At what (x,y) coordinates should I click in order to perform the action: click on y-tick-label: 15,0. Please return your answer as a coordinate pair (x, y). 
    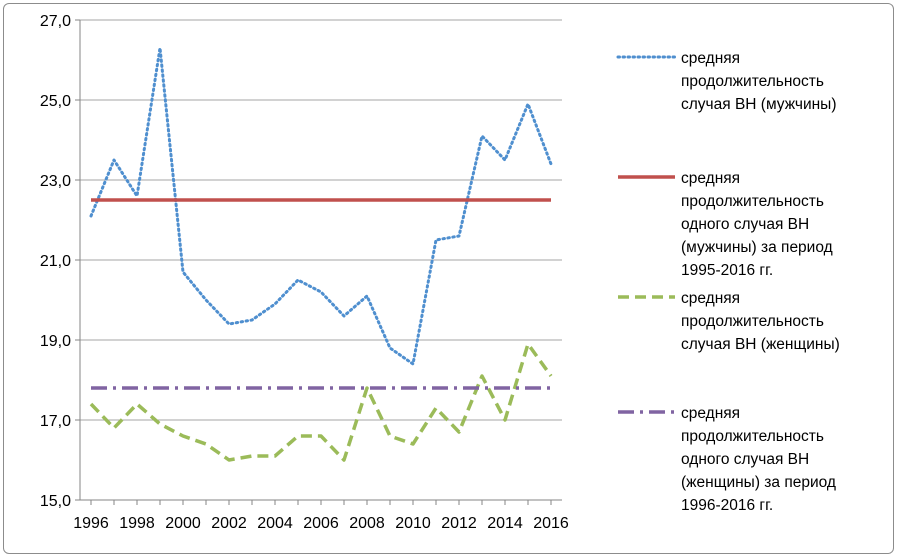
    Looking at the image, I should click on (55, 501).